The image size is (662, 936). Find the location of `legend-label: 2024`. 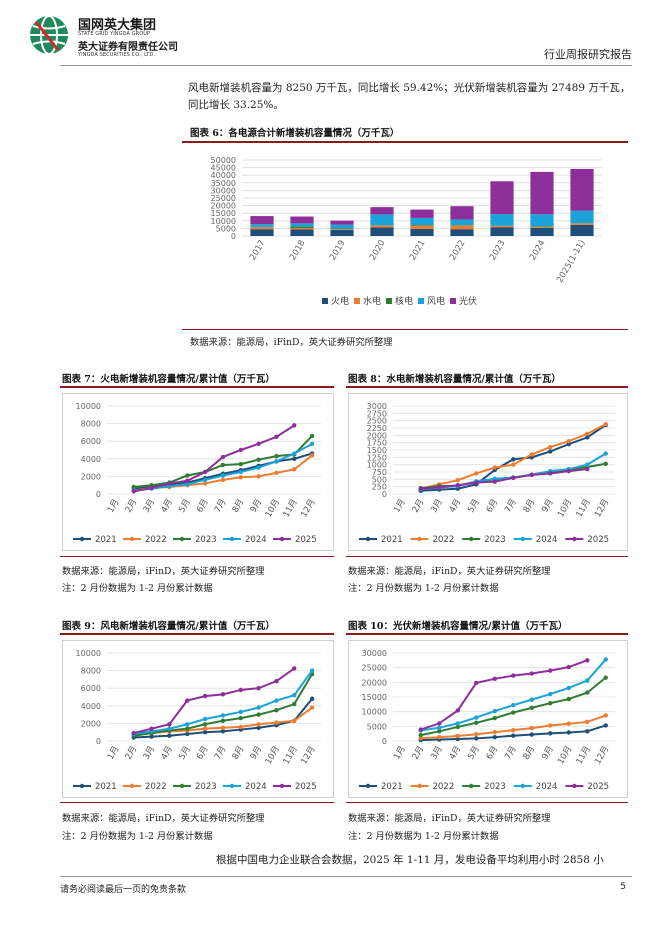

legend-label: 2024 is located at coordinates (547, 540).